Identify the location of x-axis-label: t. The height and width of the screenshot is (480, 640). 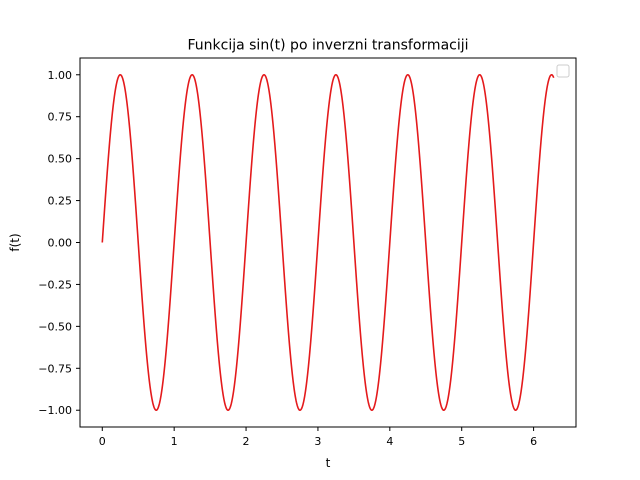
(328, 463).